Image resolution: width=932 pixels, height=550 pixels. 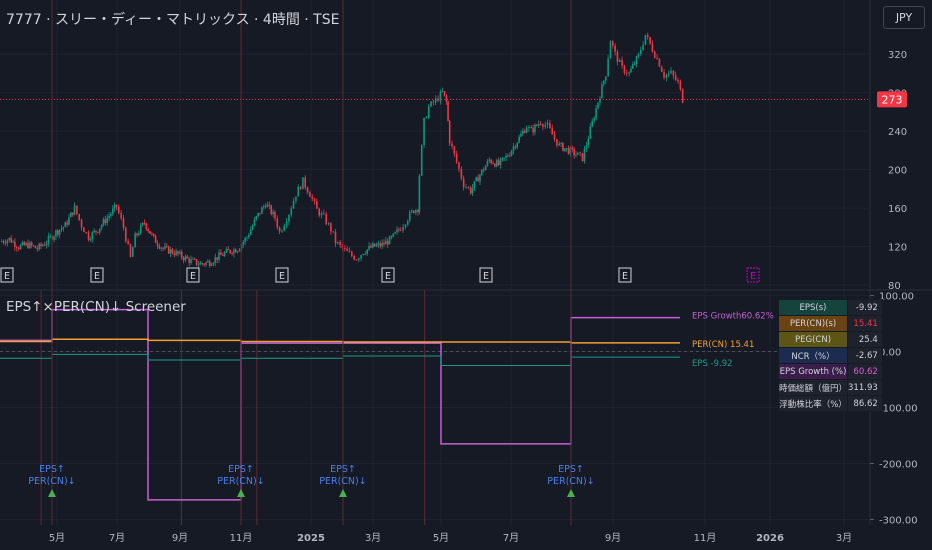 I want to click on stats-row: NCR（%） -2.67, so click(x=830, y=355).